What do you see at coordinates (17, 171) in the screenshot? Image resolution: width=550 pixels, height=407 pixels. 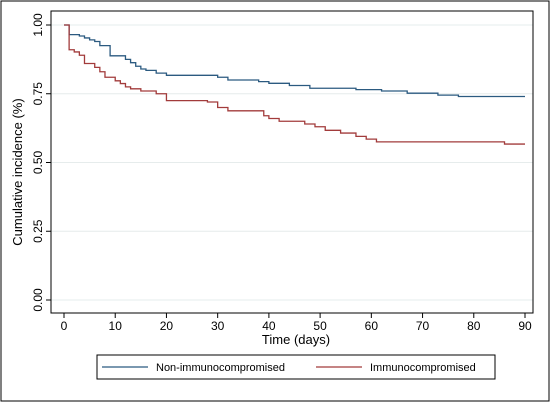 I see `y-axis-label: Cumulative incidence (%)` at bounding box center [17, 171].